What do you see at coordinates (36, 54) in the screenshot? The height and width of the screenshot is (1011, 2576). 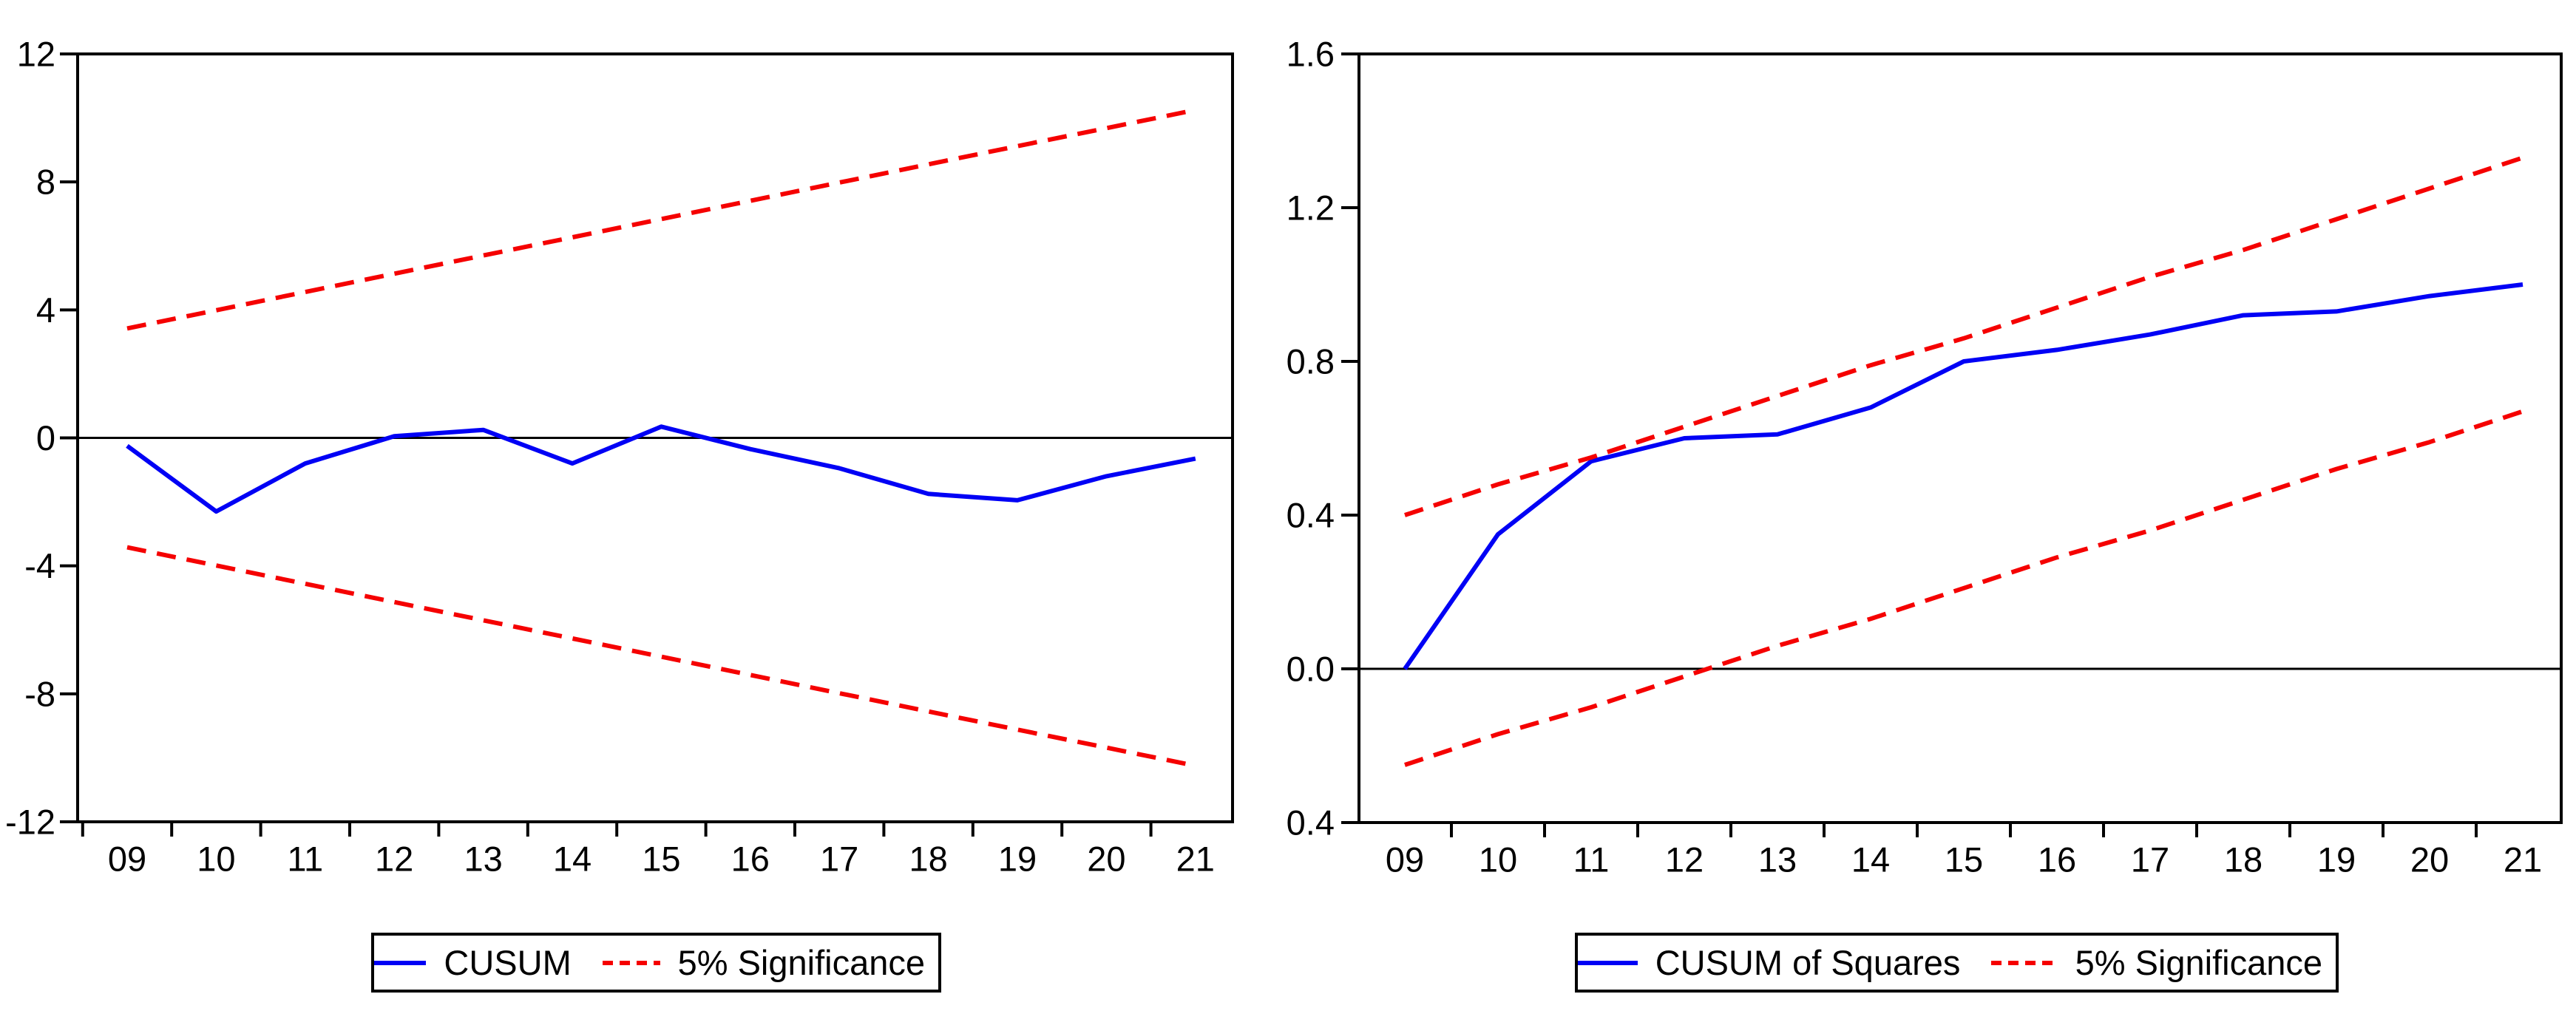 I see `y-axis-tick-label: 12` at bounding box center [36, 54].